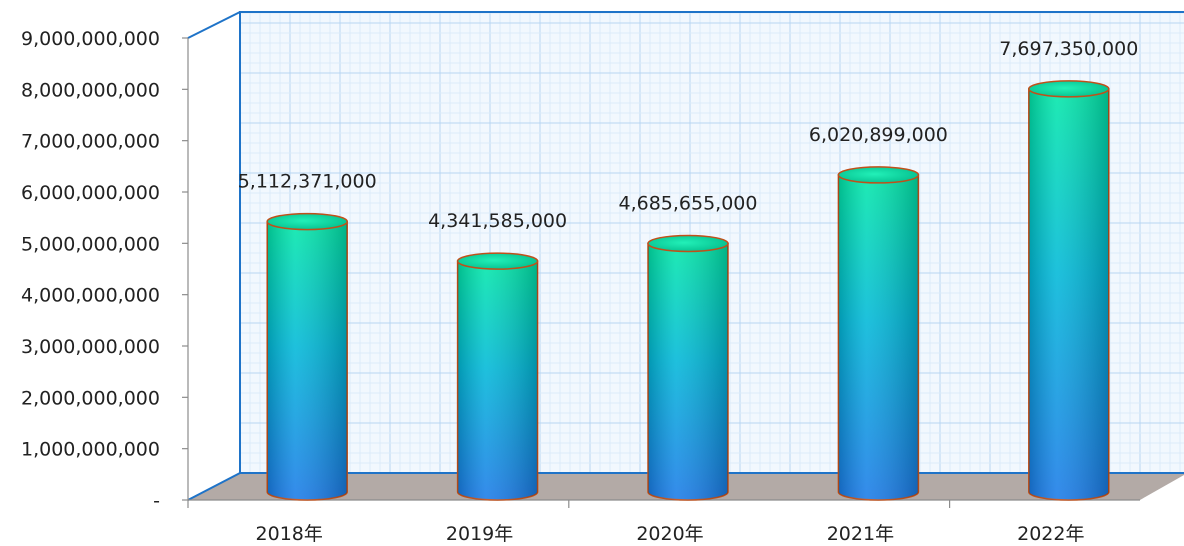 This screenshot has width=1184, height=546. Describe the element at coordinates (669, 534) in the screenshot. I see `x-tick-label: 2020年` at that location.